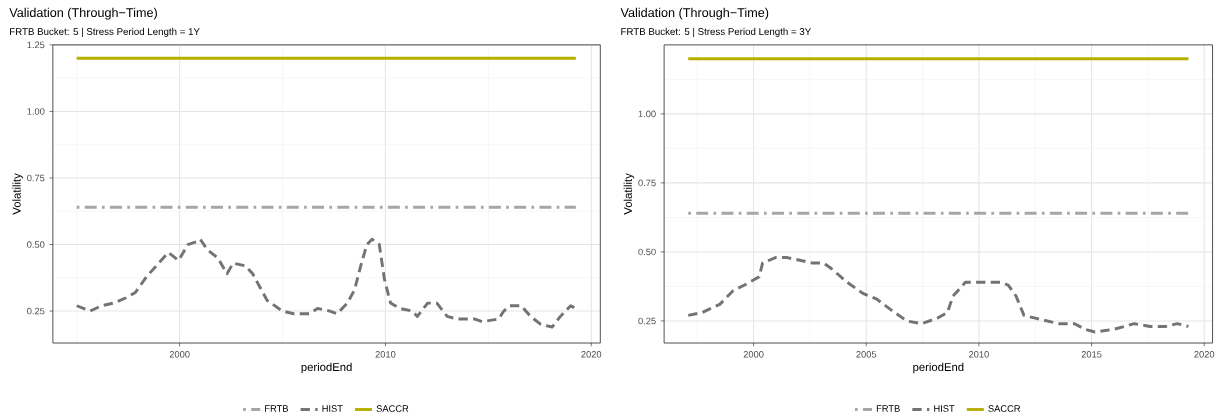  Describe the element at coordinates (105, 32) in the screenshot. I see `chart-subtitle: FRTB Bucket: 5 | Stress Period Length = 1Y` at that location.